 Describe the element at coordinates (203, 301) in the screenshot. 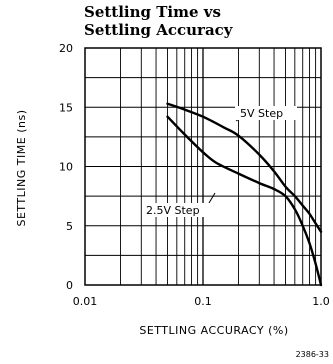

I see `x-tick-label: 0.1` at that location.